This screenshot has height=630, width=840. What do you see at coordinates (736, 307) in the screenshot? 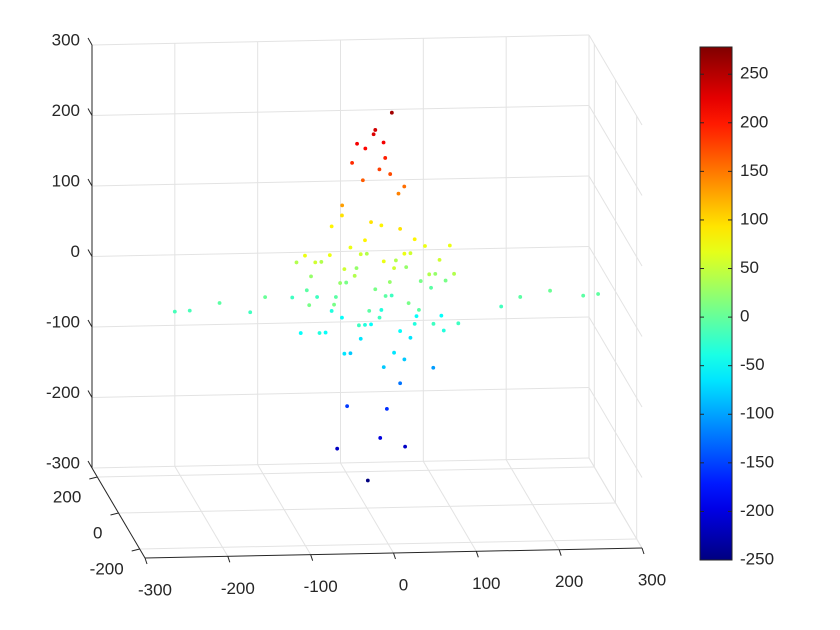
I see `colorbar: -250 -200 -150 -100 -50 0 50 100 150 200 250` at bounding box center [736, 307].